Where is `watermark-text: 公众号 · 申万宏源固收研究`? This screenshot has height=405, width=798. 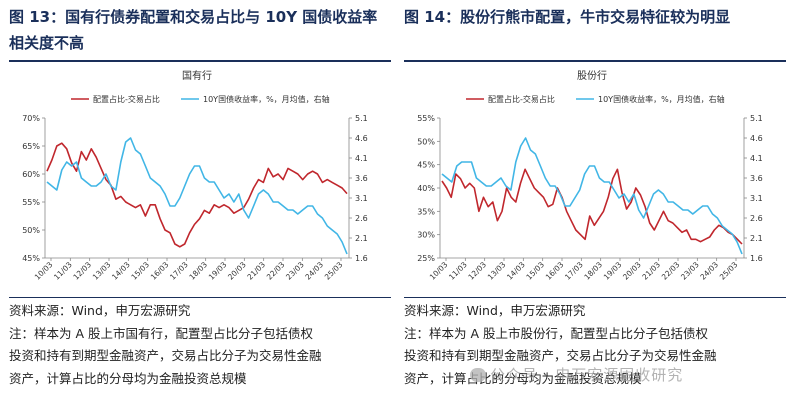
watermark-text: 公众号 · 申万宏源固收研究 is located at coordinates (587, 375).